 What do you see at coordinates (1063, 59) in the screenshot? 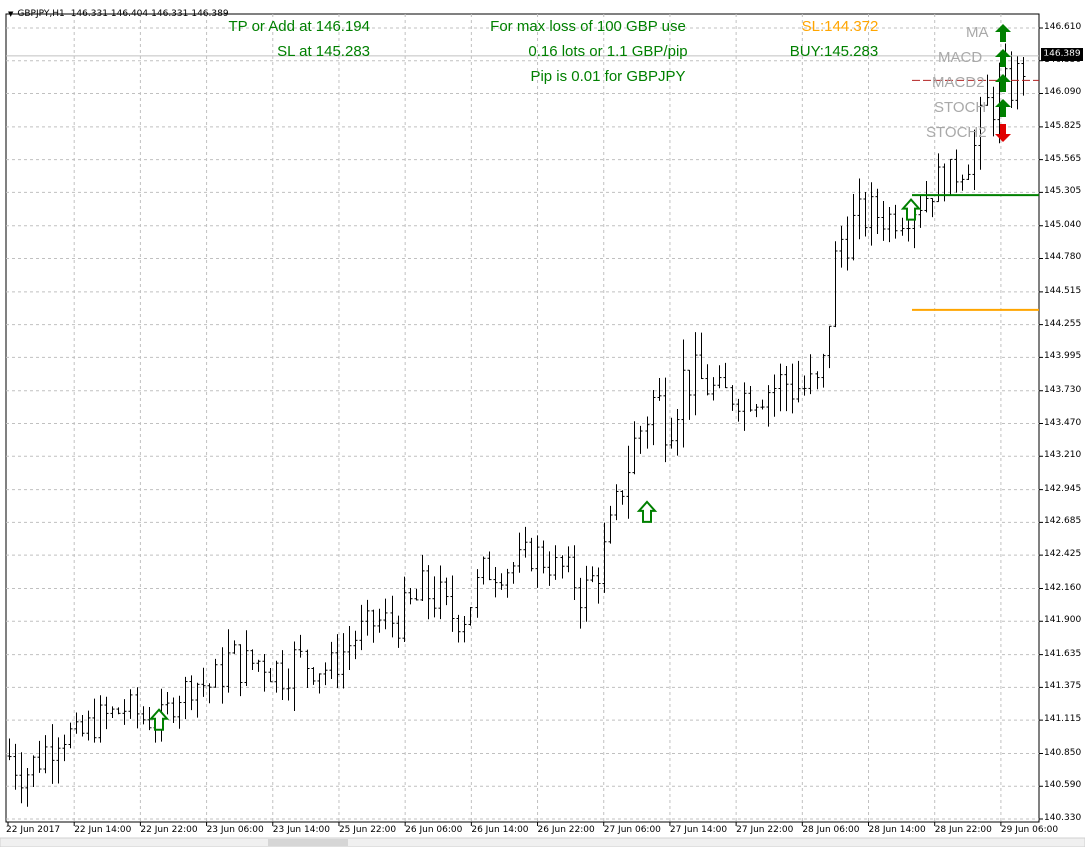
I see `price-tick-label: 146.350` at bounding box center [1063, 59].